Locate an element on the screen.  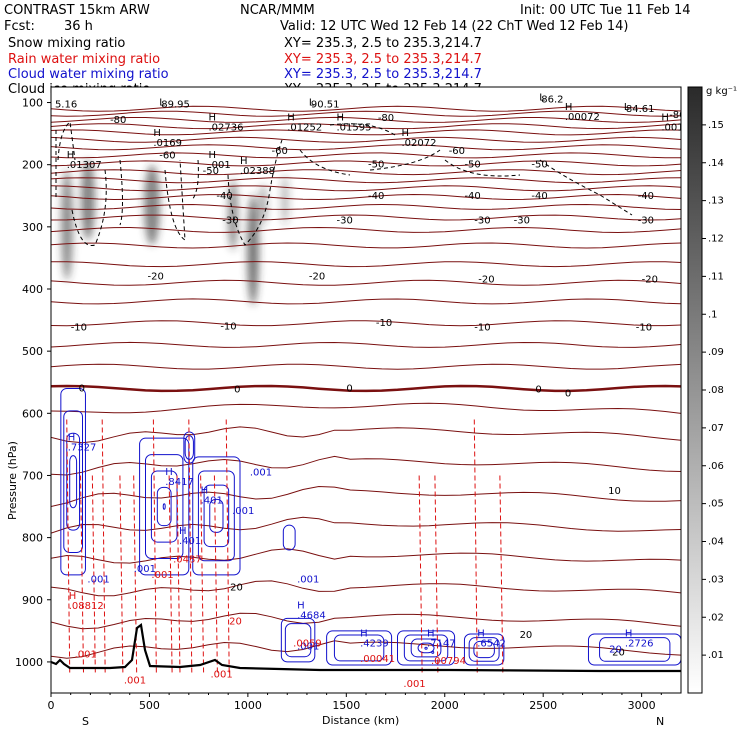
contour-value-label: 84.61 is located at coordinates (640, 109).